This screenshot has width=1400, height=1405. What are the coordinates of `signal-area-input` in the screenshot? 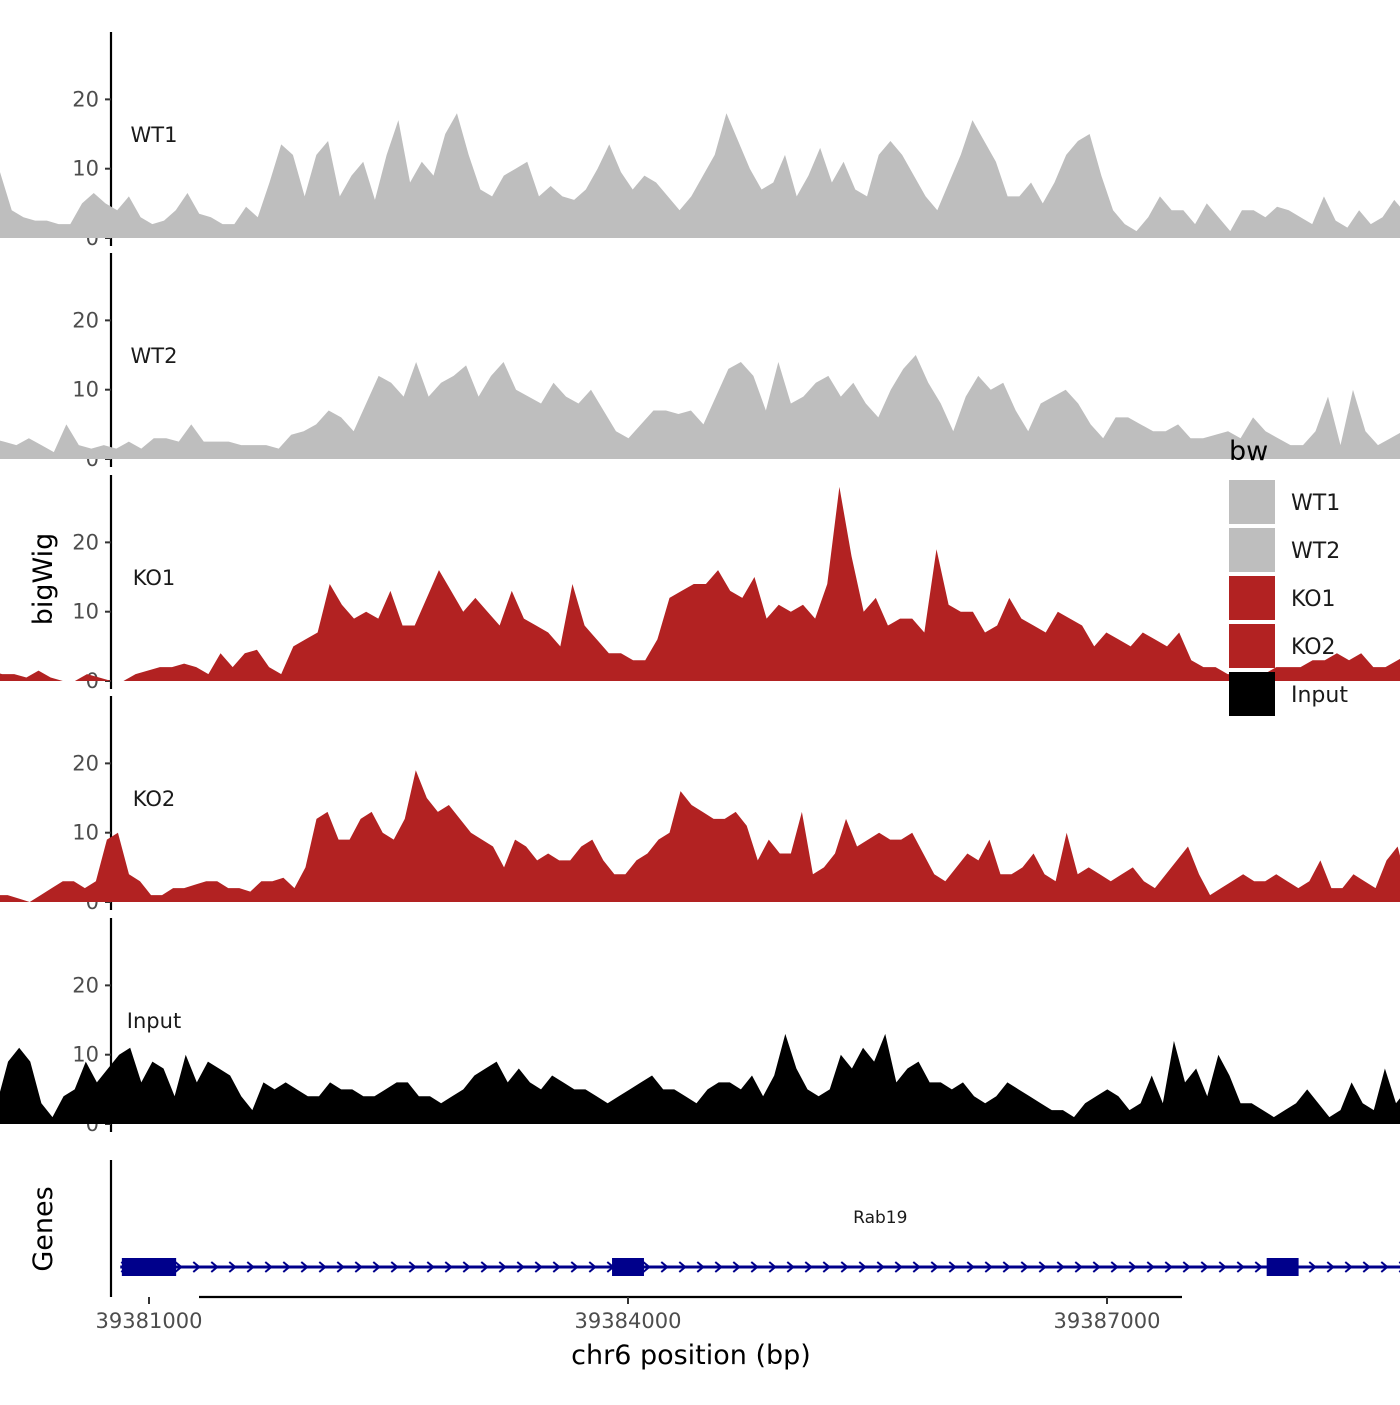 It's located at (700, 1078).